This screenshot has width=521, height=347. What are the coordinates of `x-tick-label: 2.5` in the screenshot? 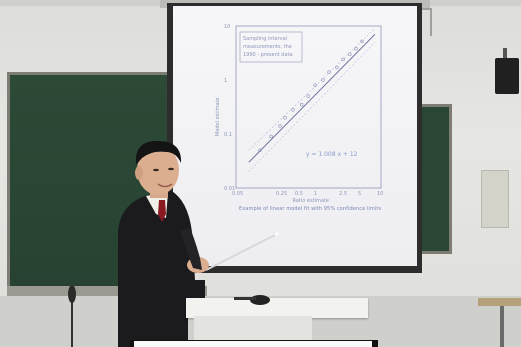 It's located at (343, 194).